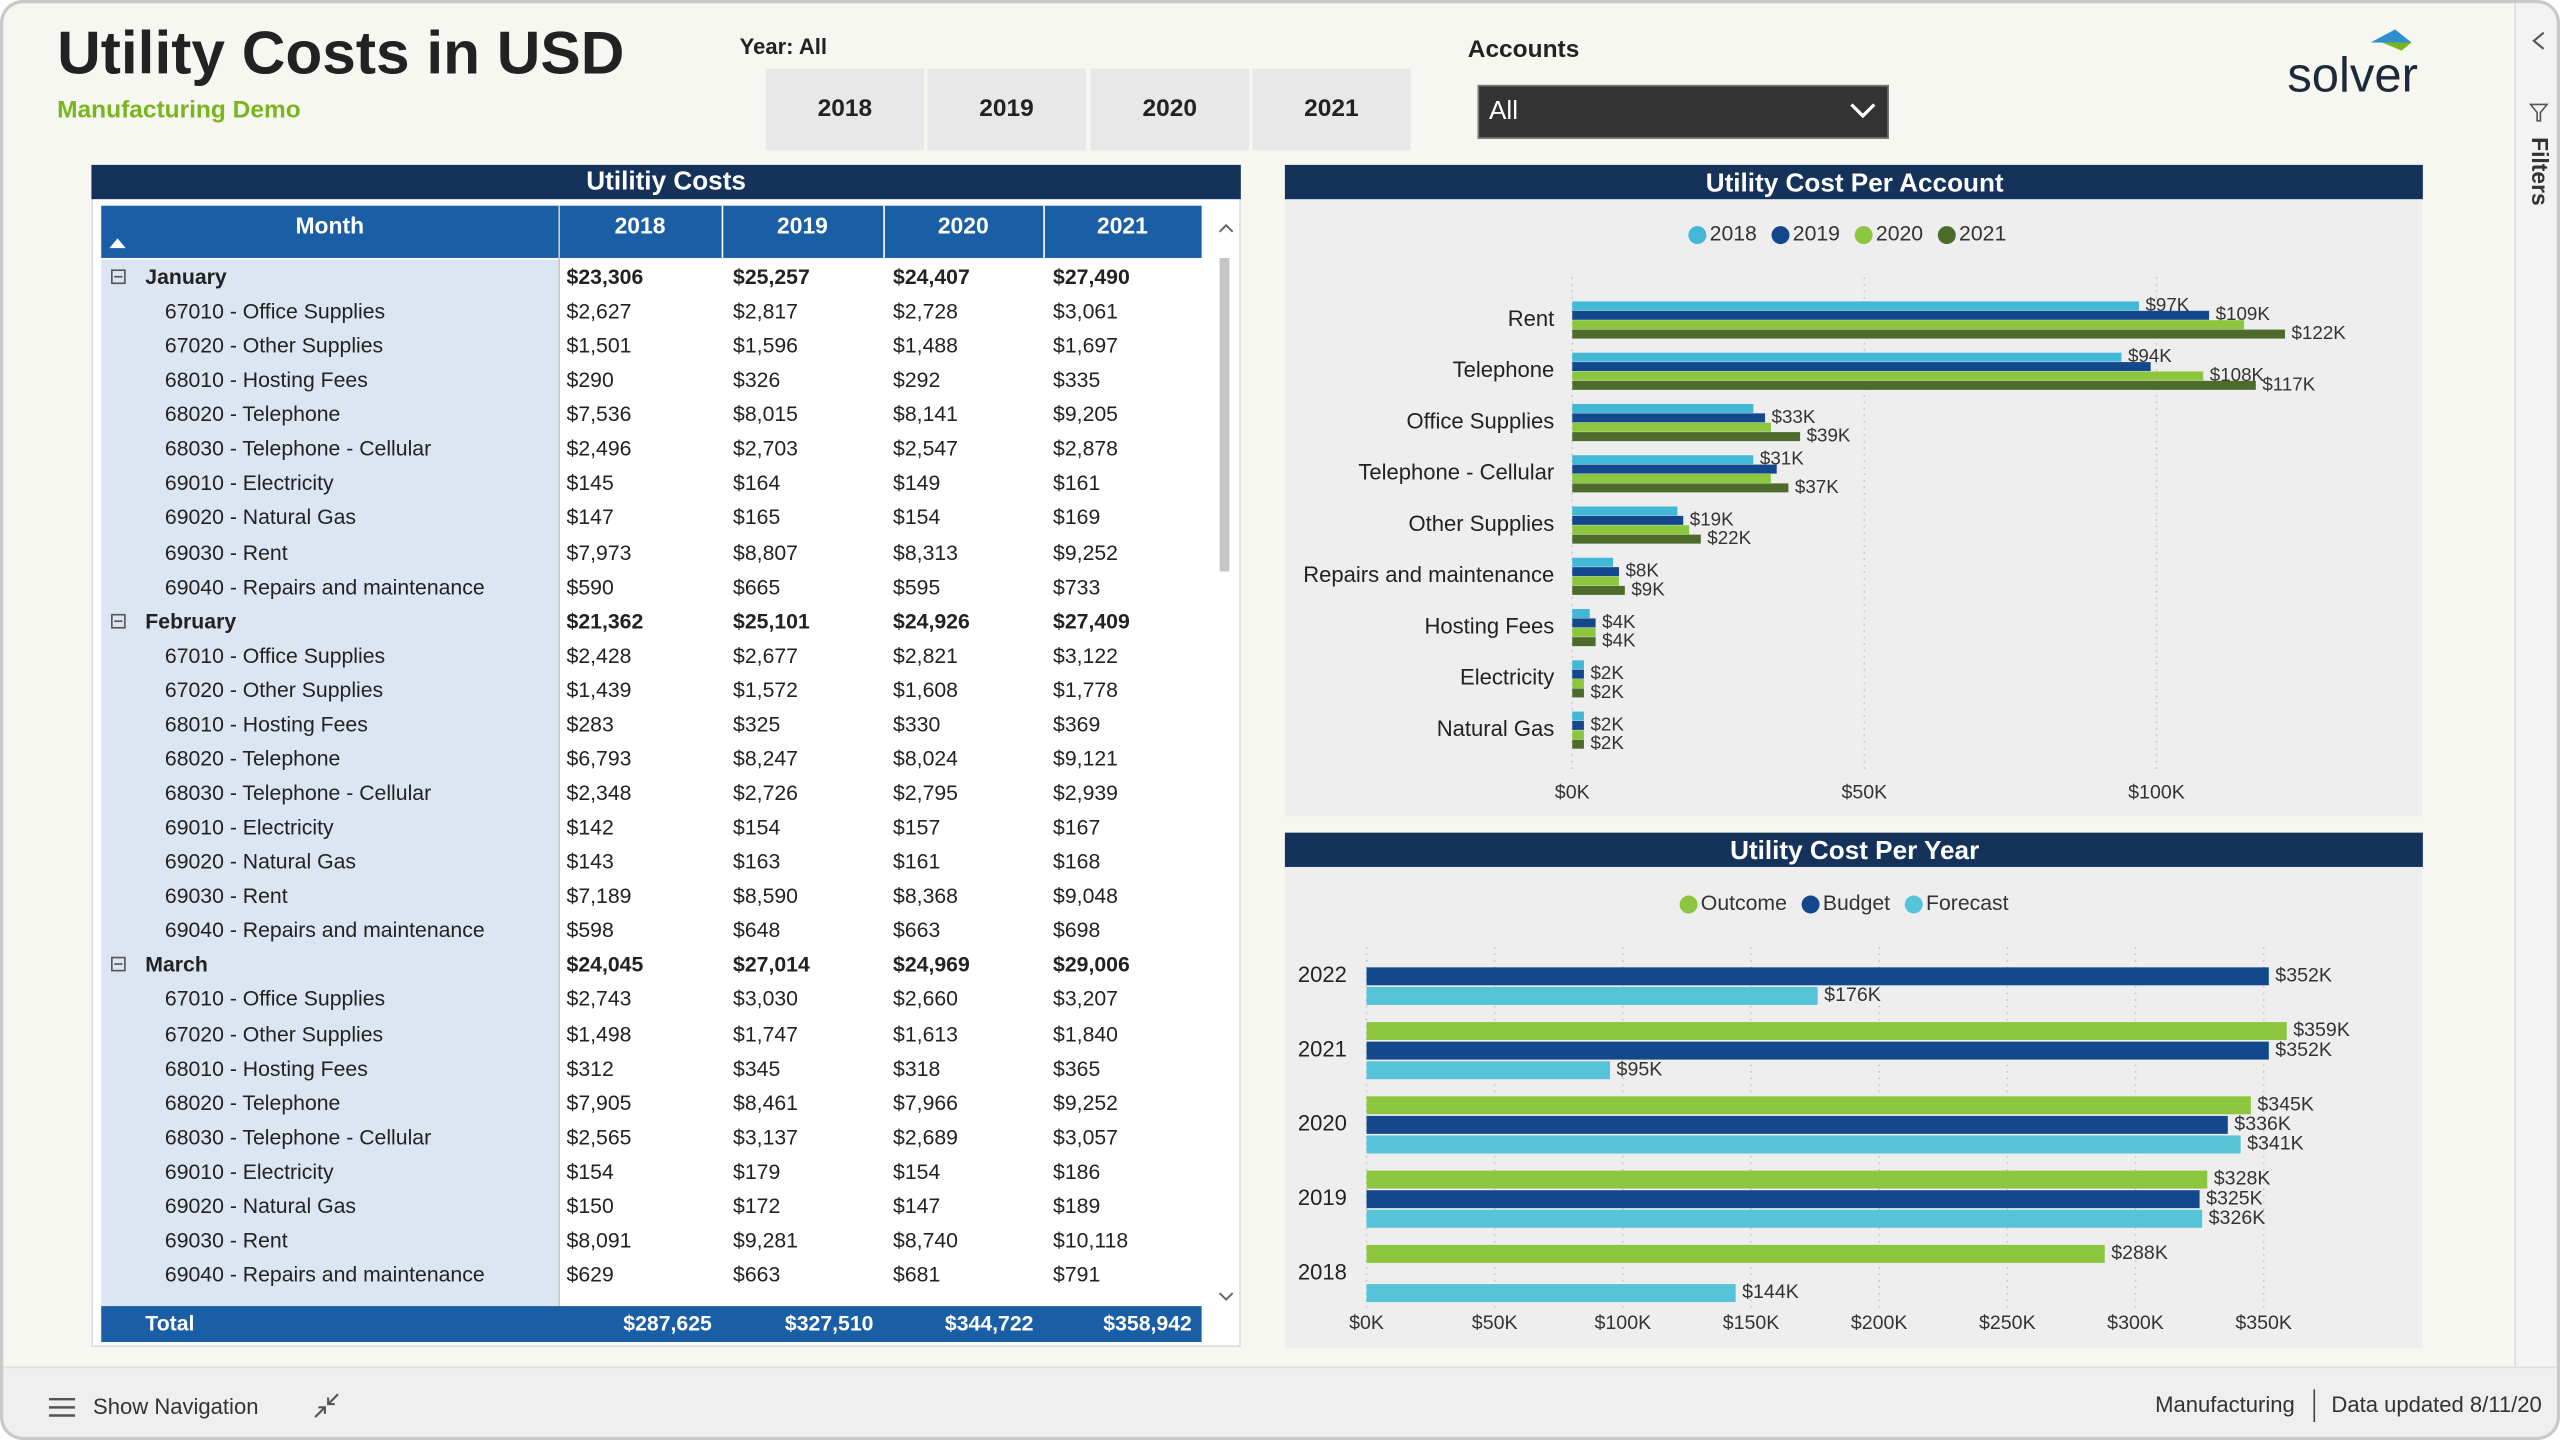 Image resolution: width=2560 pixels, height=1440 pixels. I want to click on data-label: $39K, so click(1829, 435).